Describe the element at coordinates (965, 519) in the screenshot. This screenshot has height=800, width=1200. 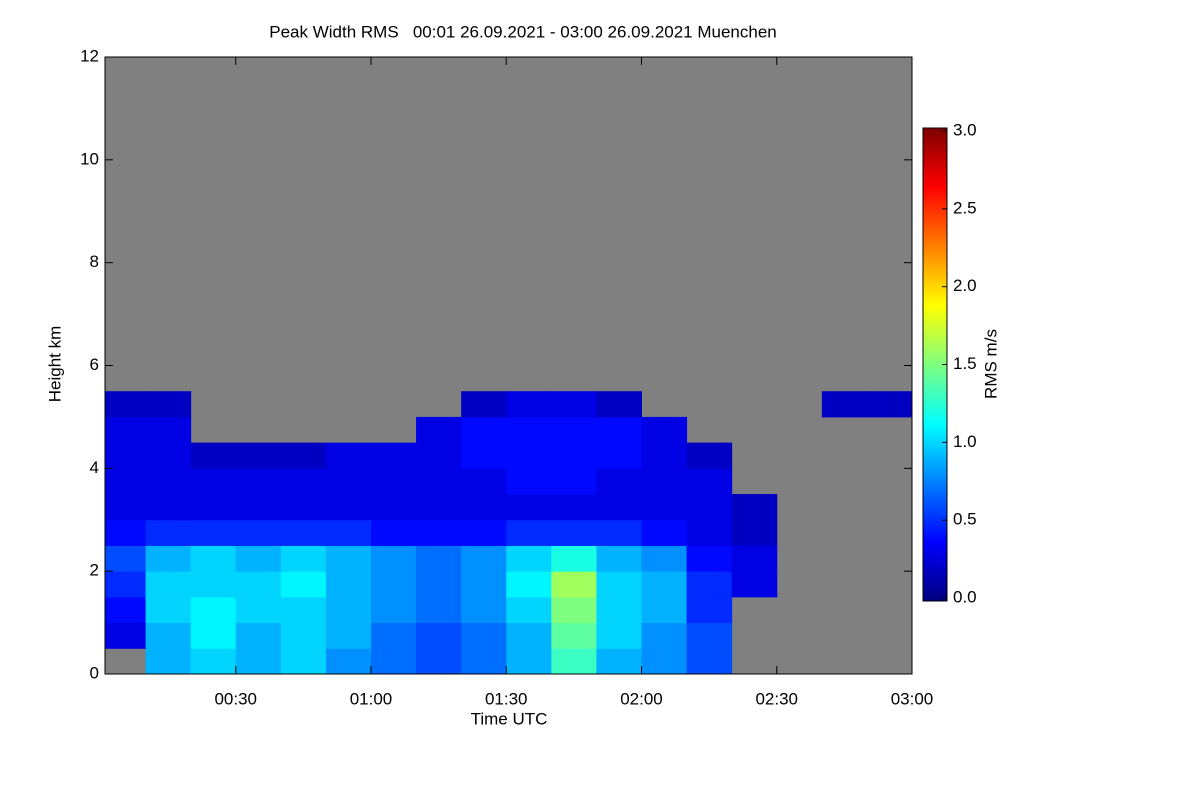
I see `colorbar-tick-label: 0.5` at that location.